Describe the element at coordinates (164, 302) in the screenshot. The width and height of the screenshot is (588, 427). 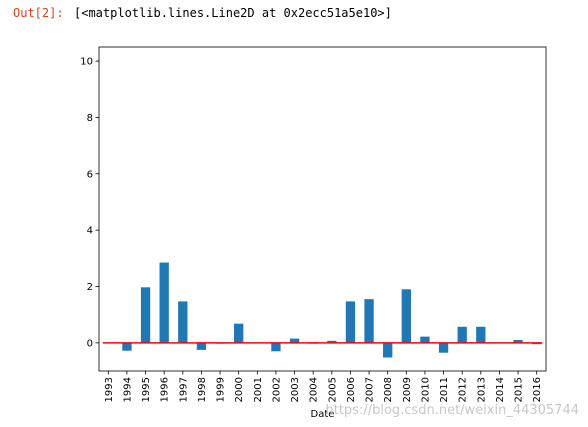
I see `bar-1996` at that location.